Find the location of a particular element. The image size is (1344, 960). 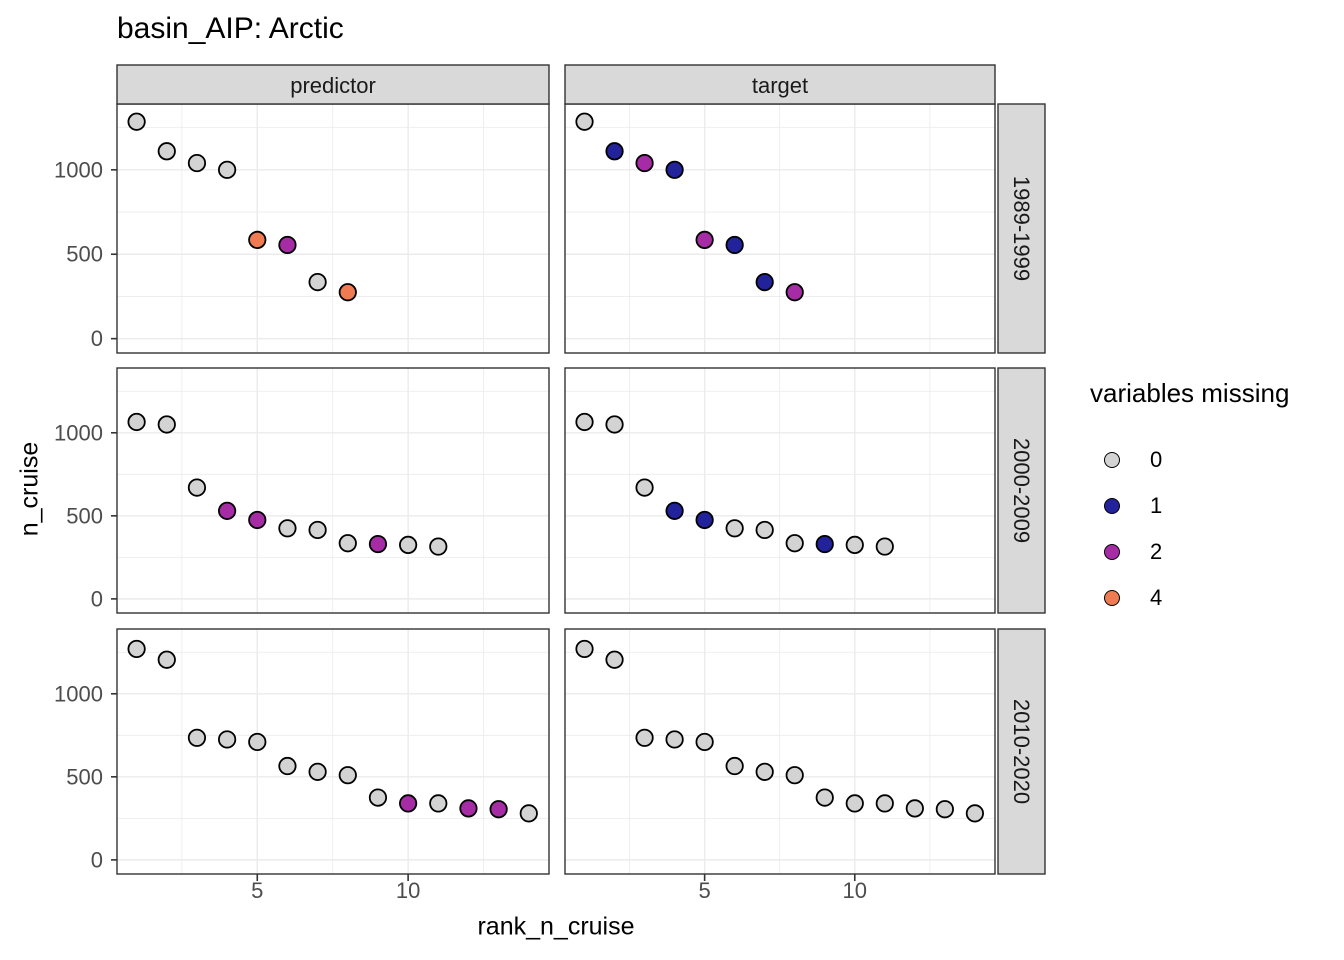

strip-label: predictor is located at coordinates (333, 85).